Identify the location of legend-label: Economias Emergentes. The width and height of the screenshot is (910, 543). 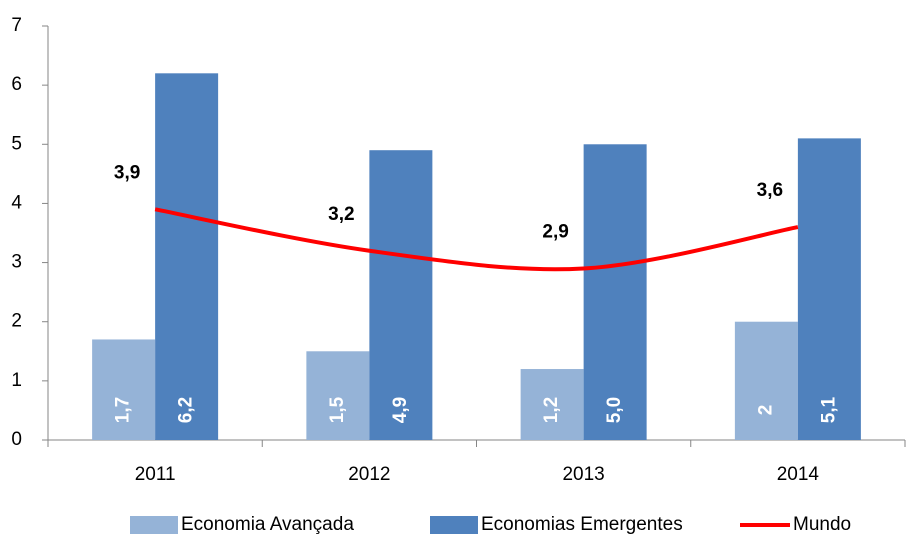
(582, 524).